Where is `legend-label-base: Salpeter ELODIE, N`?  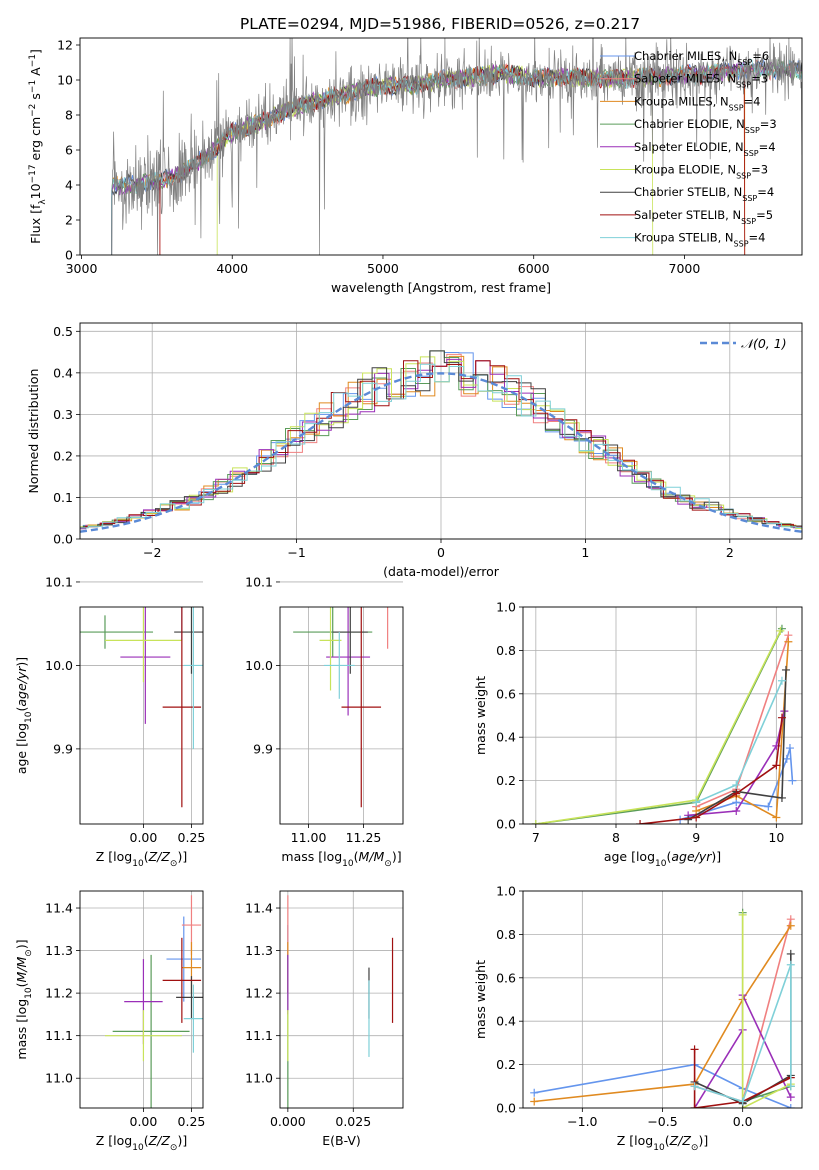
legend-label-base: Salpeter ELODIE, N is located at coordinates (689, 147).